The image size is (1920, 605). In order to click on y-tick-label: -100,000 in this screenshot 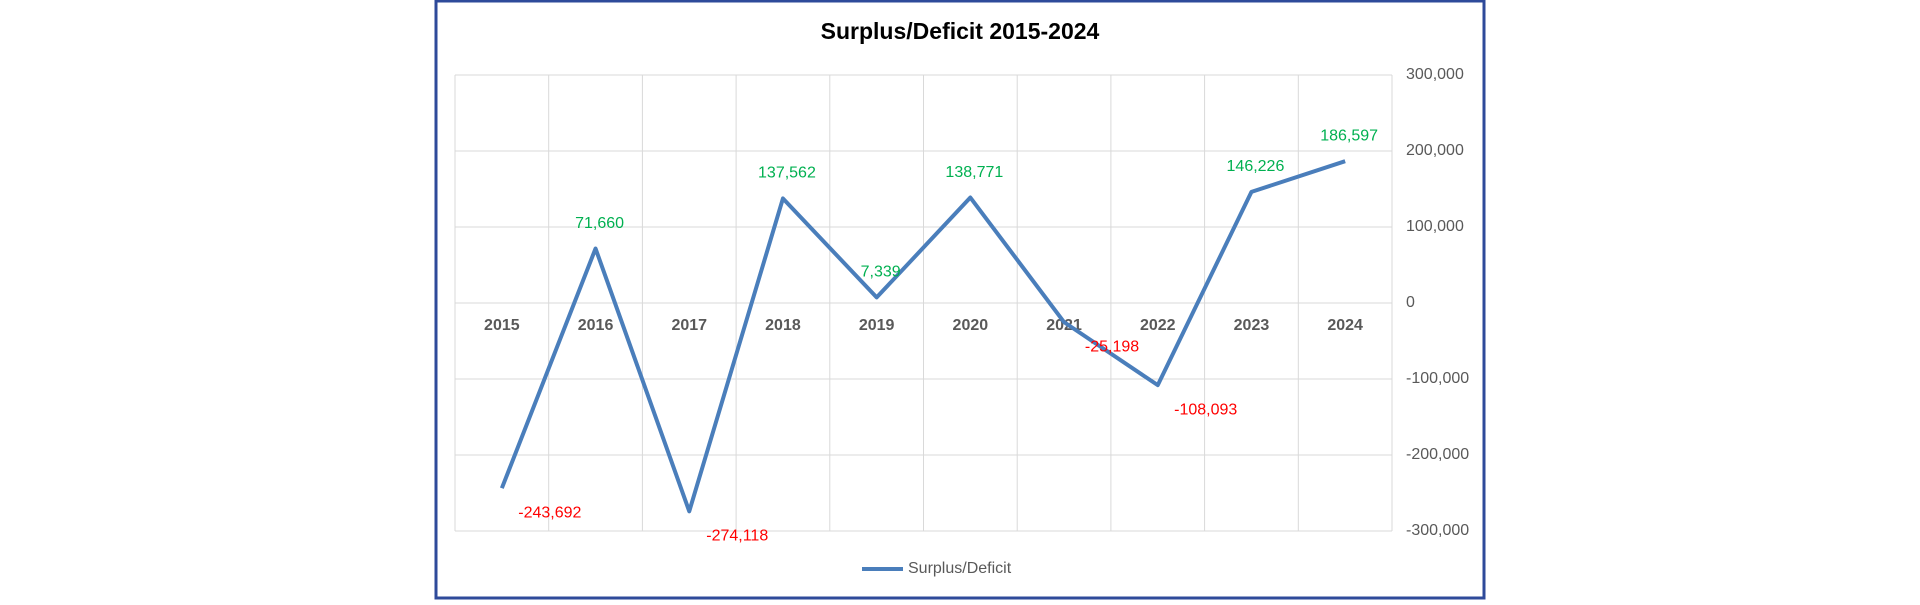, I will do `click(1437, 378)`.